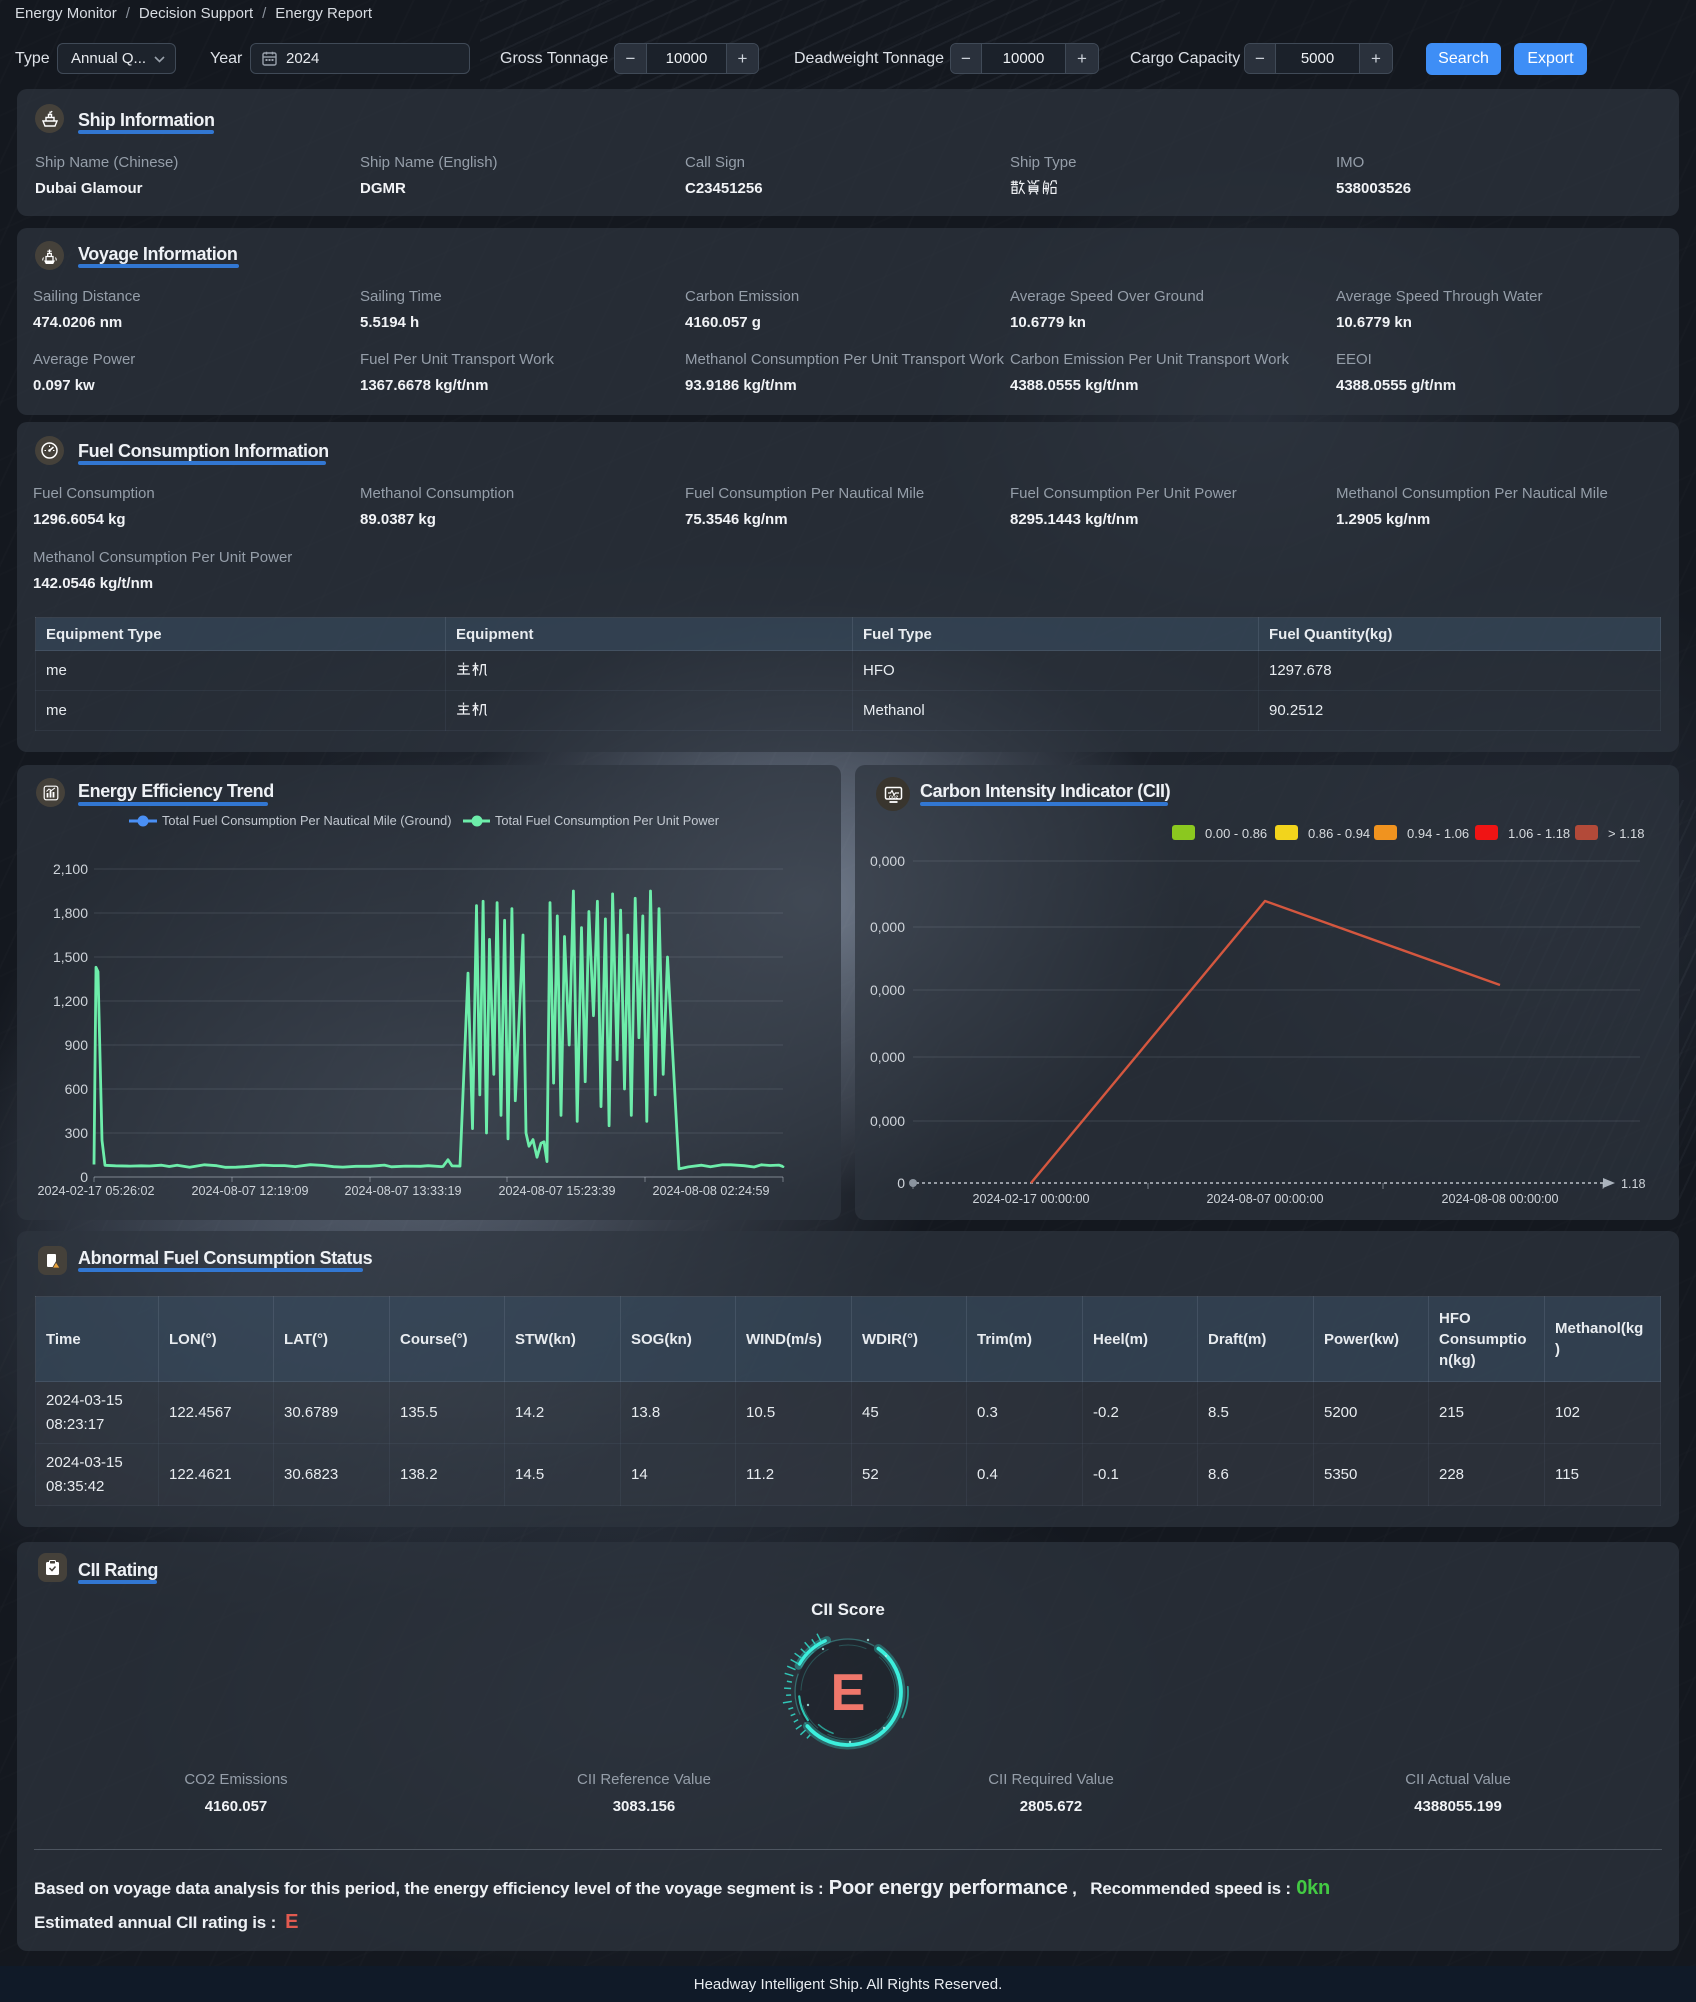  What do you see at coordinates (1265, 1199) in the screenshot?
I see `svg-text: 2024-08-07 00:00:00` at bounding box center [1265, 1199].